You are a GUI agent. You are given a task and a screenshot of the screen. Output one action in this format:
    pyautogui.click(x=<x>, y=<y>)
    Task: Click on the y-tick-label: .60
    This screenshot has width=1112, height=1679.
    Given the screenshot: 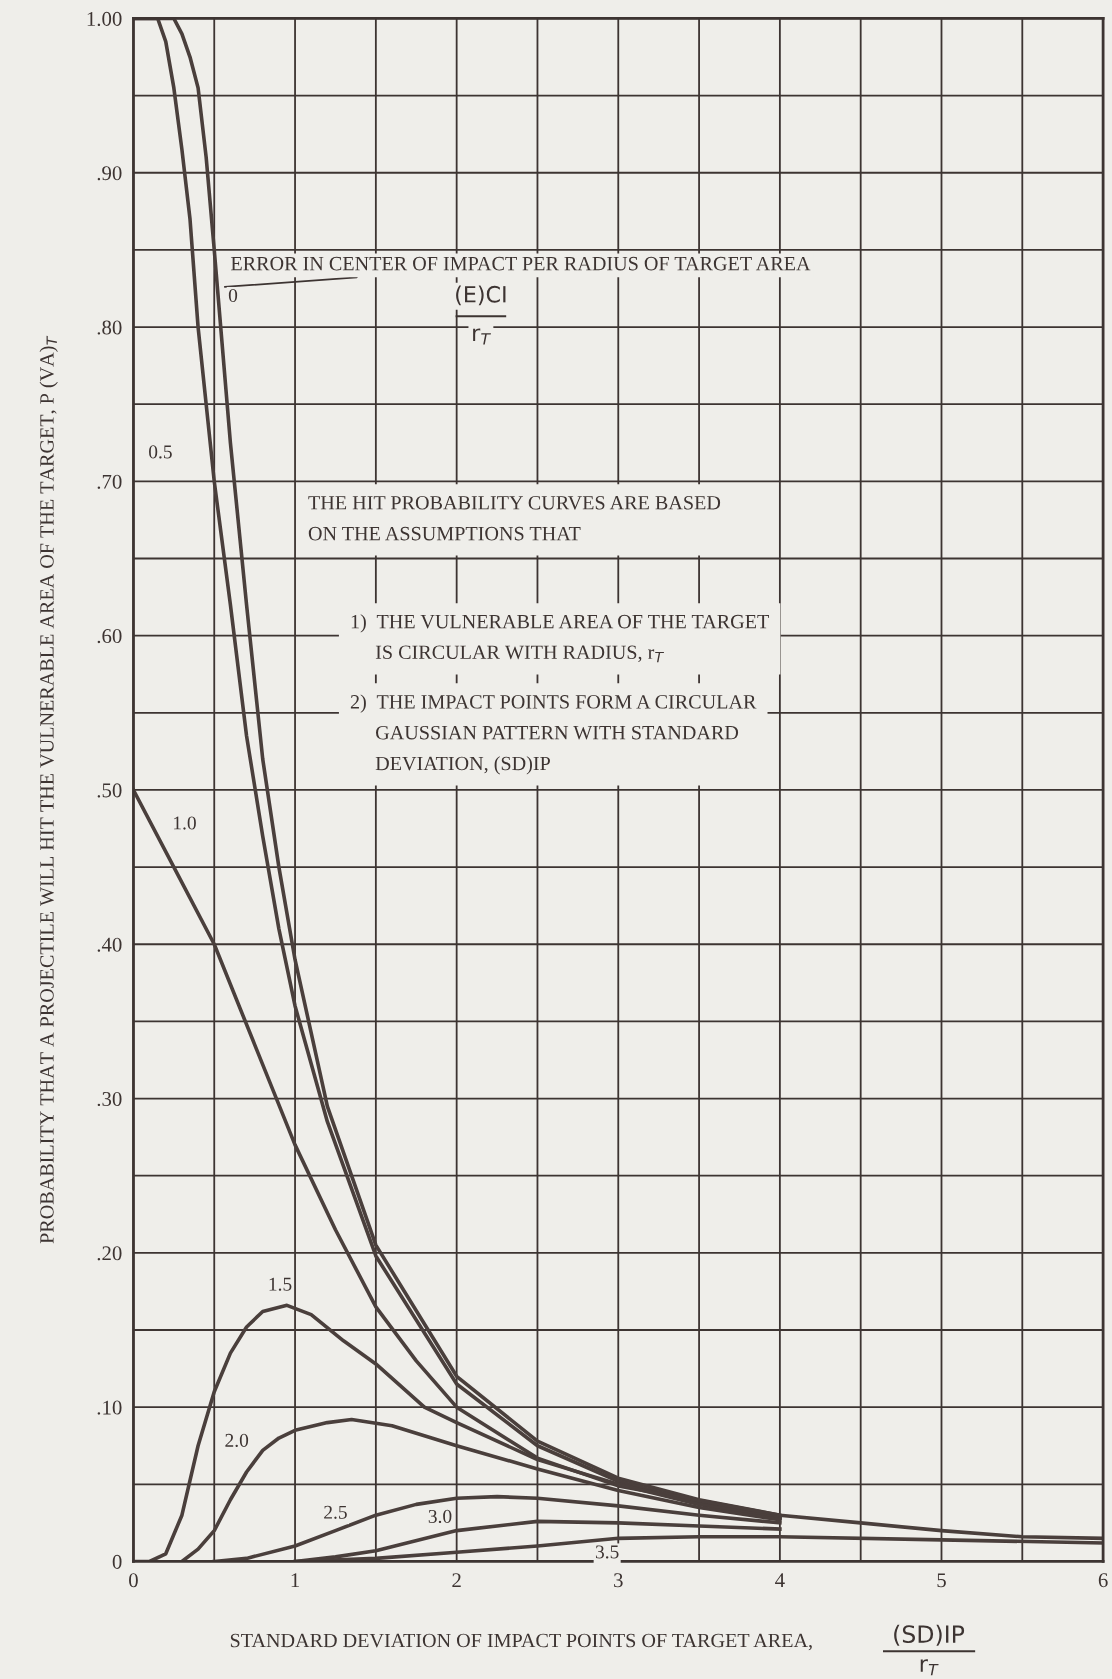 What is the action you would take?
    pyautogui.click(x=109, y=636)
    